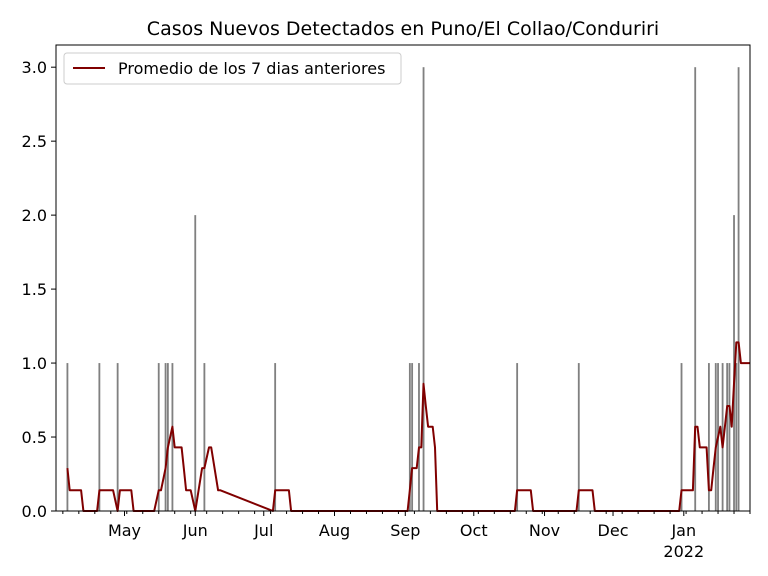  Describe the element at coordinates (34, 141) in the screenshot. I see `y-tick-label: 2.5` at that location.